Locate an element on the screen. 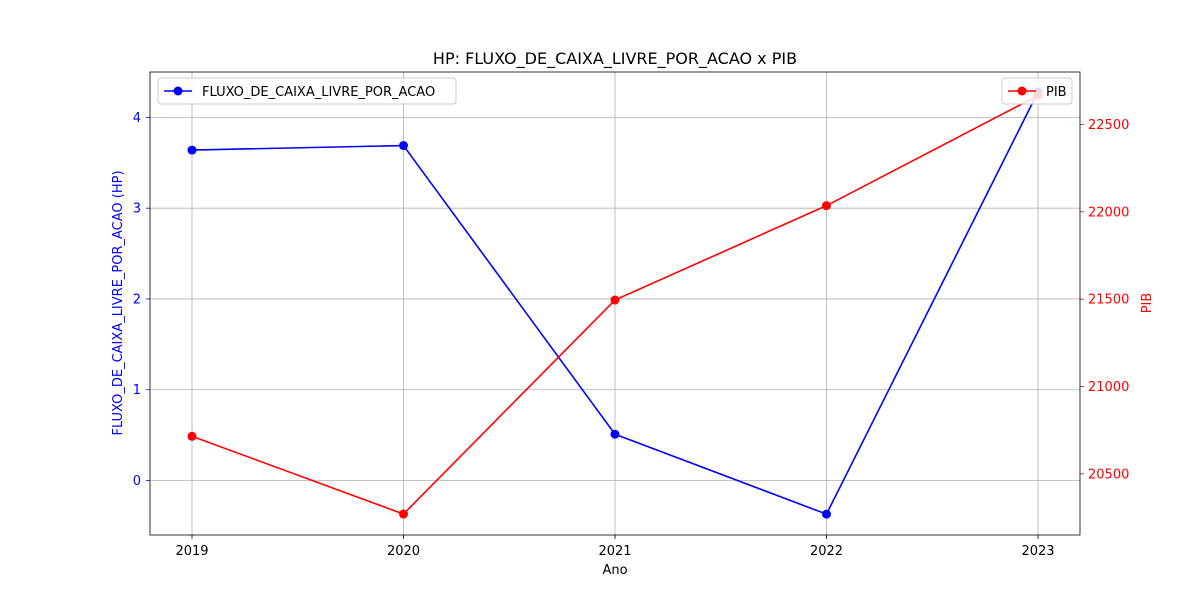 The image size is (1200, 605). legend-layer: FLUXO_DE_CAIXA_LIVRE_POR_ACAO PIB is located at coordinates (615, 91).